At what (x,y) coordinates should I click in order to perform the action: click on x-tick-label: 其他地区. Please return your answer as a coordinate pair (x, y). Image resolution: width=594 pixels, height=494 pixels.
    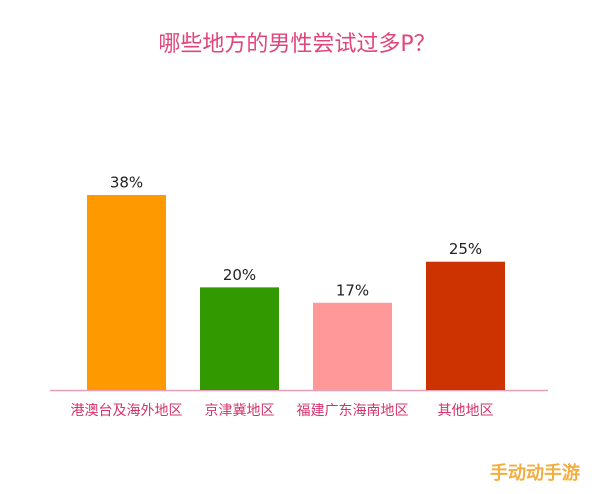
    Looking at the image, I should click on (466, 411).